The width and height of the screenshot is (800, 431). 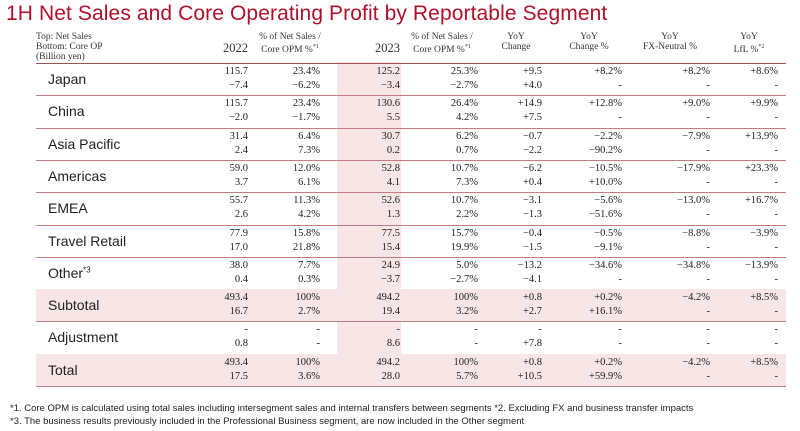 I want to click on net-sales-cell: 10.7%, so click(x=464, y=201).